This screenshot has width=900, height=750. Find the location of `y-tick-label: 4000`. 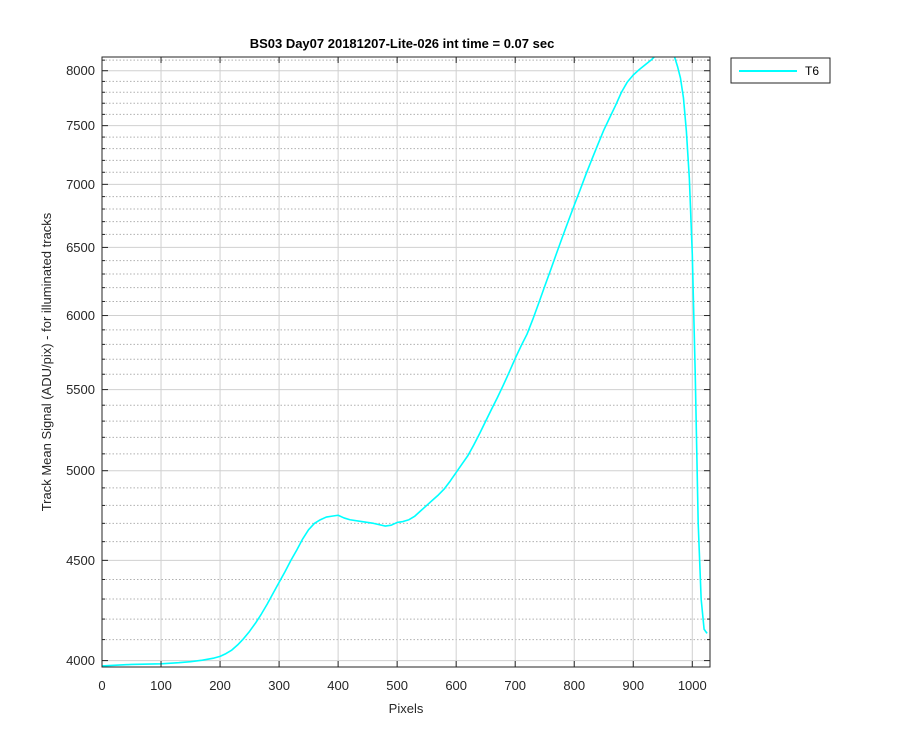

y-tick-label: 4000 is located at coordinates (80, 660).